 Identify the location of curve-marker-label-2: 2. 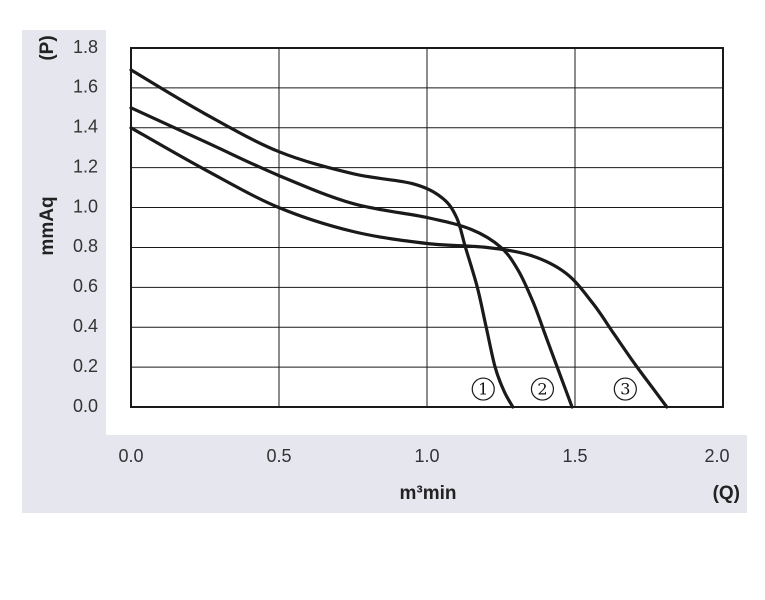
(542, 389).